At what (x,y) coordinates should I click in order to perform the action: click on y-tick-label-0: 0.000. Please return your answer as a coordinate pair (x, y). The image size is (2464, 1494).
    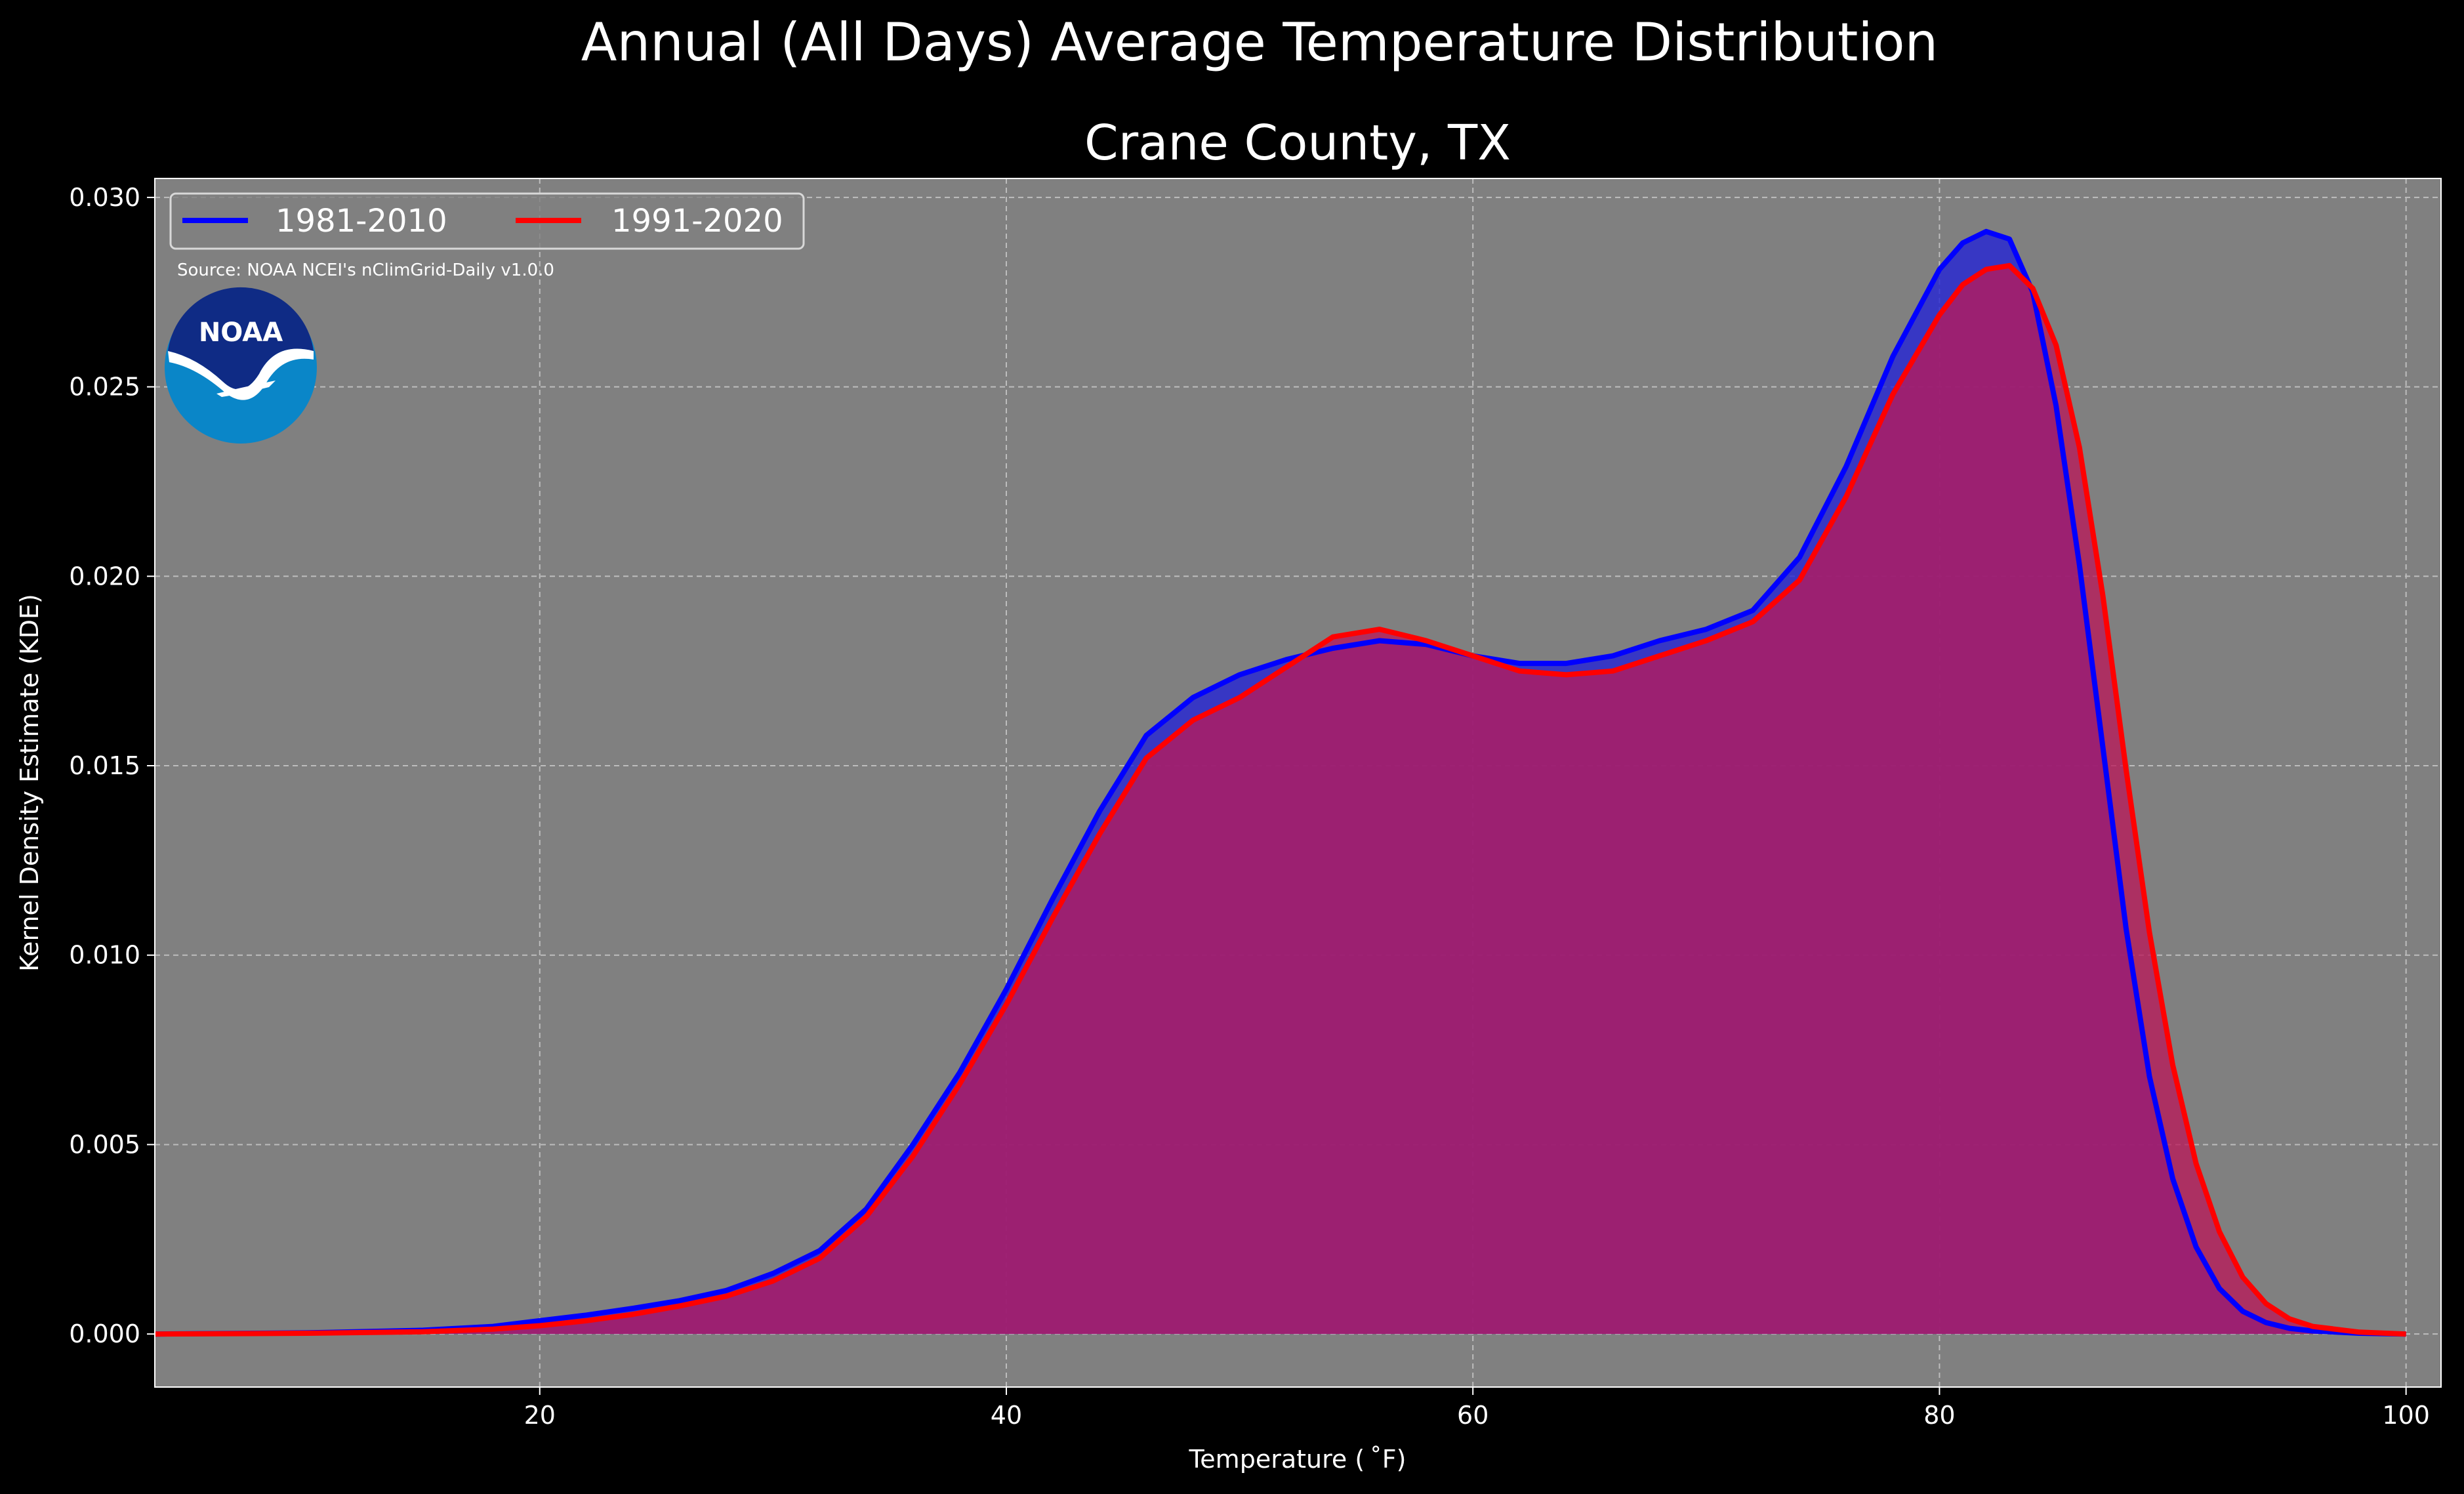
    Looking at the image, I should click on (104, 1333).